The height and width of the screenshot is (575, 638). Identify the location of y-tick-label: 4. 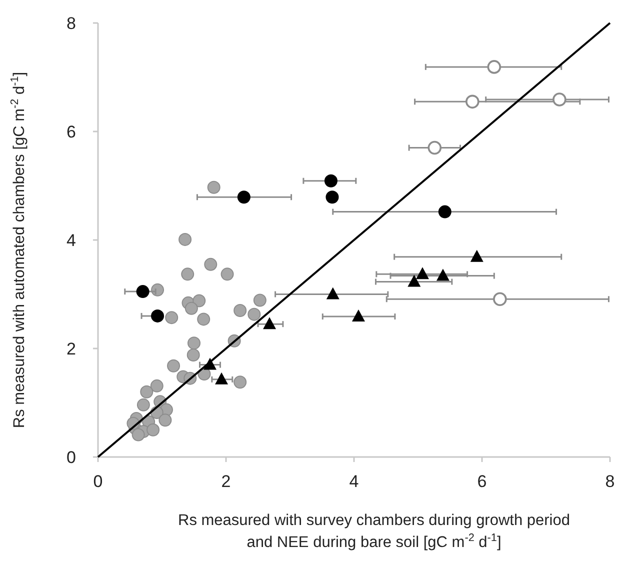
(71, 240).